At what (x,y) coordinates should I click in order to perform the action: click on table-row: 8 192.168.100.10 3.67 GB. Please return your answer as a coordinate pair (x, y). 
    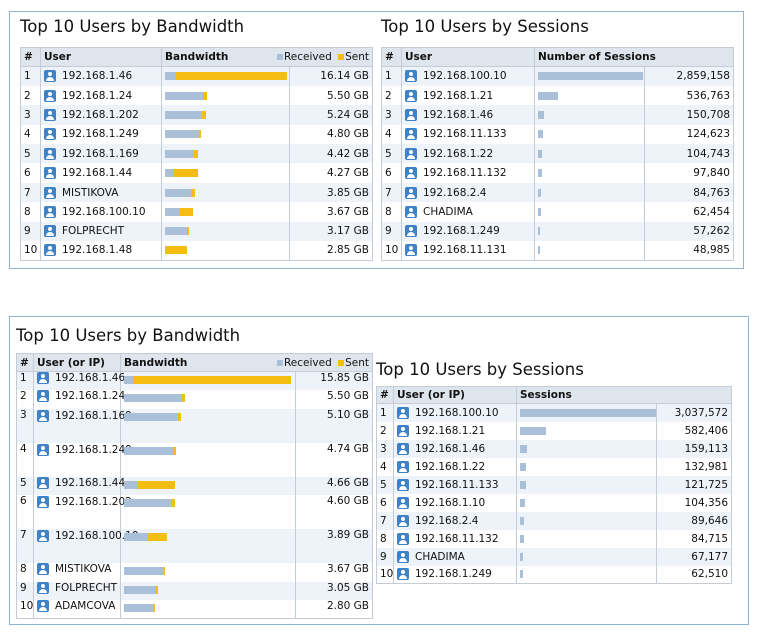
    Looking at the image, I should click on (197, 212).